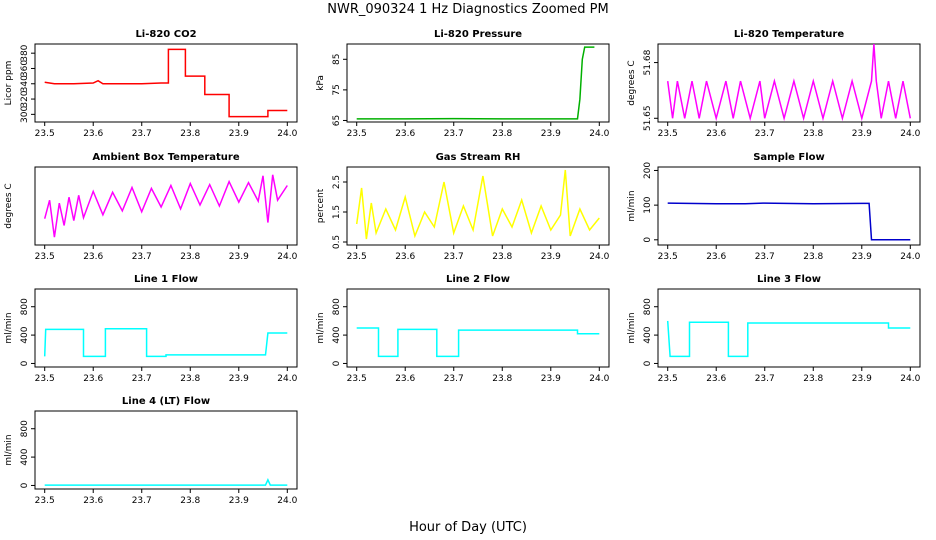  What do you see at coordinates (166, 279) in the screenshot?
I see `panel-title: Line 1 Flow` at bounding box center [166, 279].